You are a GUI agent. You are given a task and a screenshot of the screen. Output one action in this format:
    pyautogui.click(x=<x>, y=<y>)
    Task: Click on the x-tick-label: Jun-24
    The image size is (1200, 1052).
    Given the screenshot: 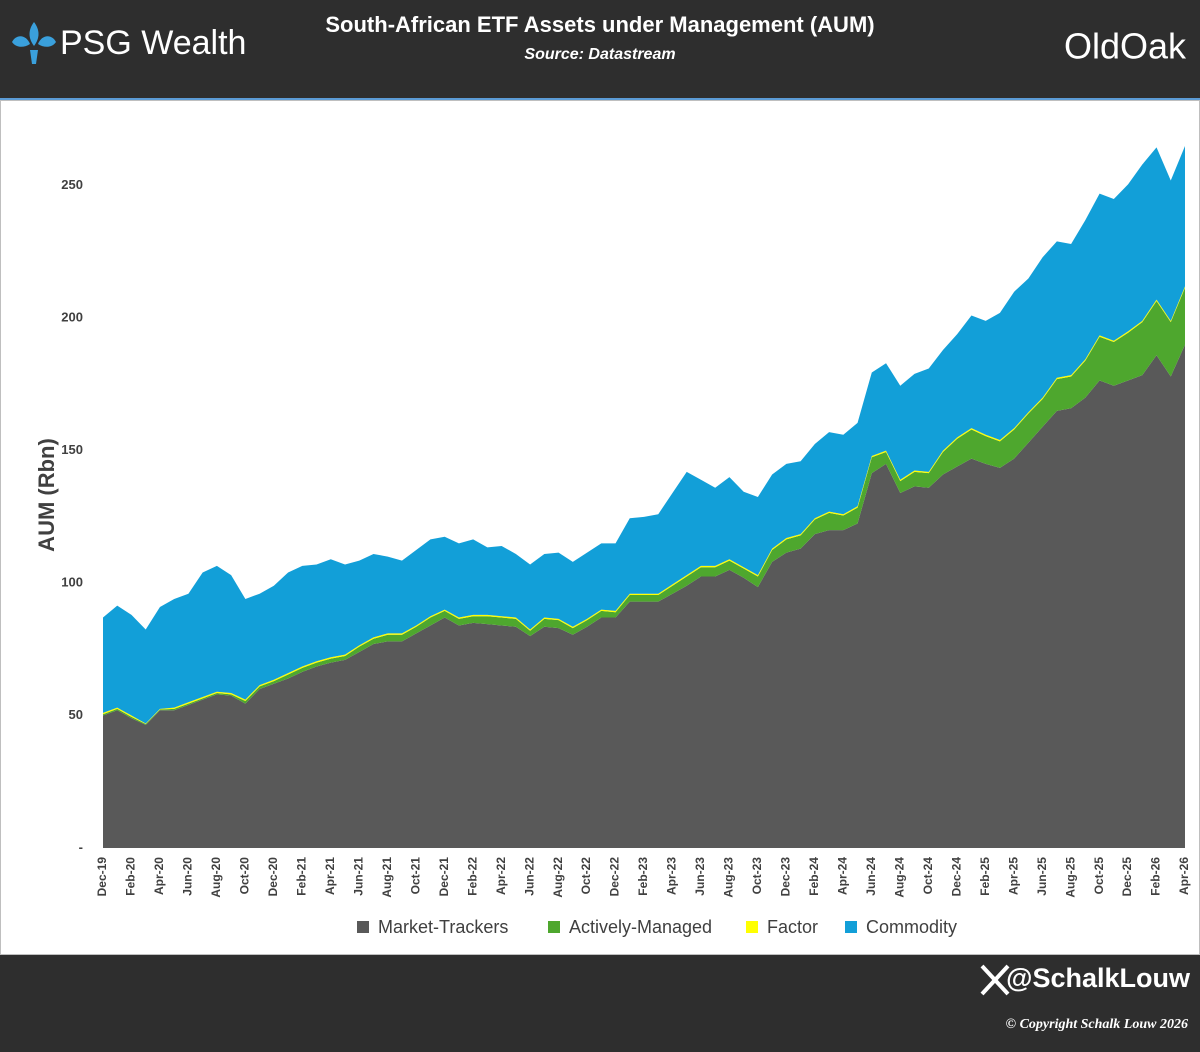 What is the action you would take?
    pyautogui.click(x=871, y=876)
    